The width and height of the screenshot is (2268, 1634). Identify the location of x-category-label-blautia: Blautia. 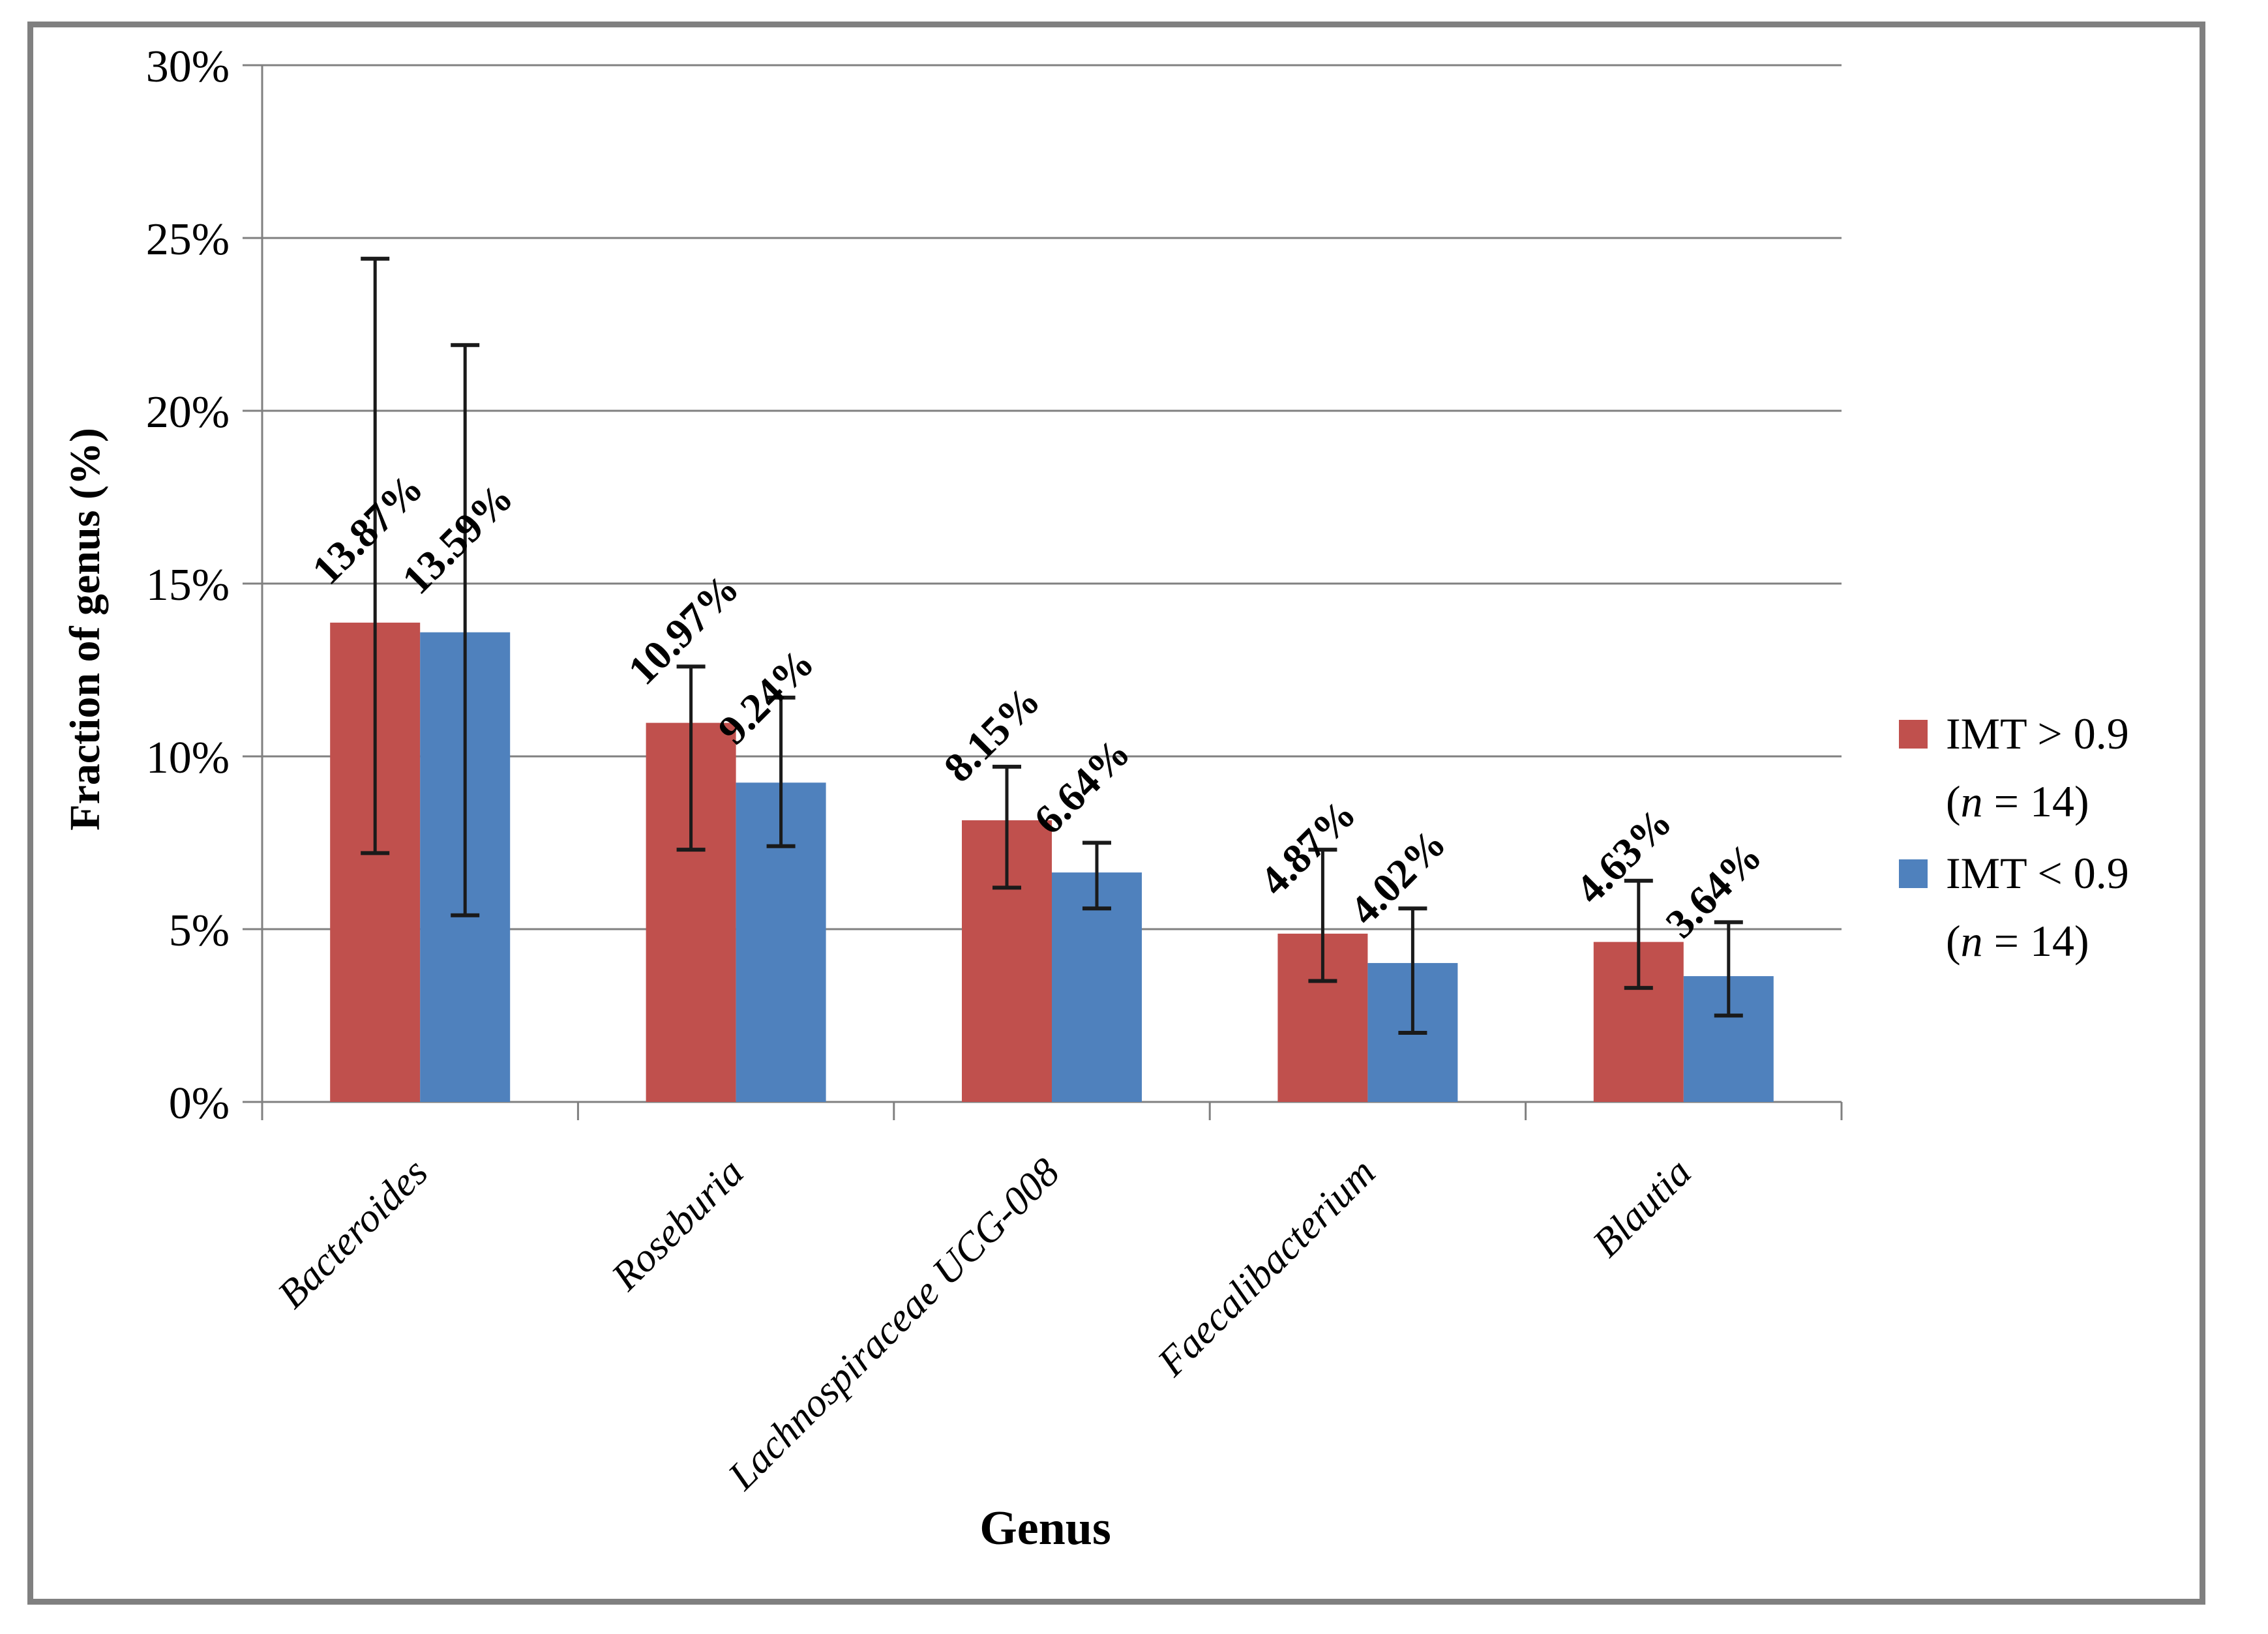
(1642, 1208).